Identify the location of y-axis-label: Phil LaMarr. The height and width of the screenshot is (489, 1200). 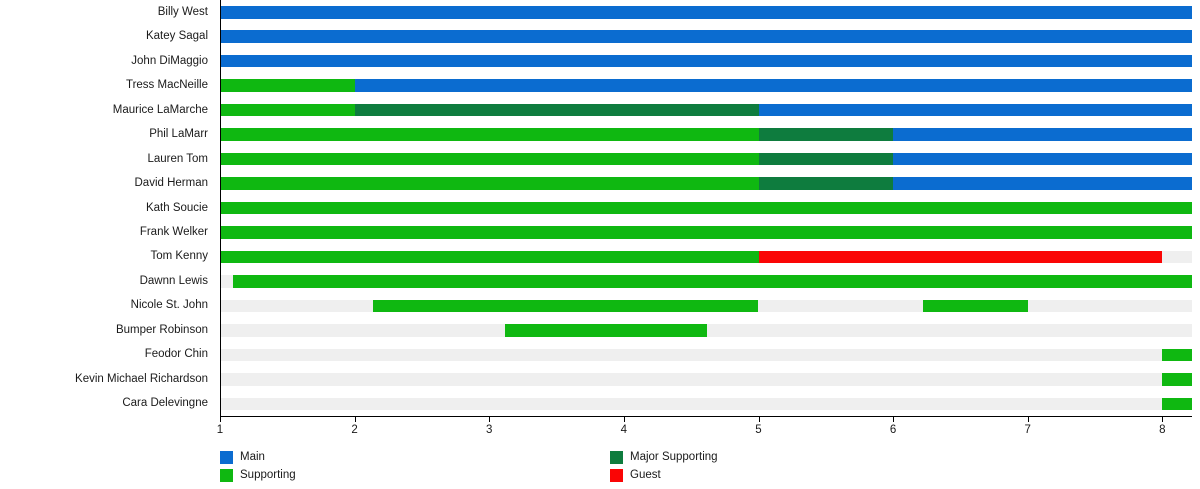
(178, 134).